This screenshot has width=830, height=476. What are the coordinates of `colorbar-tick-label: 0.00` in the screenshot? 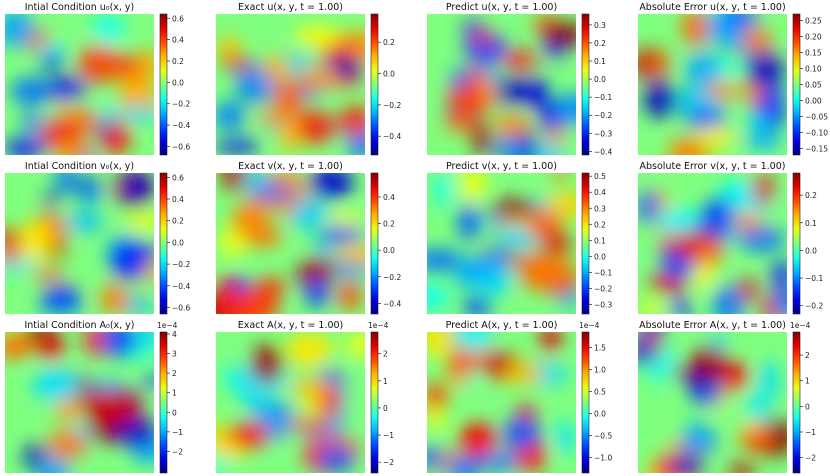 It's located at (813, 101).